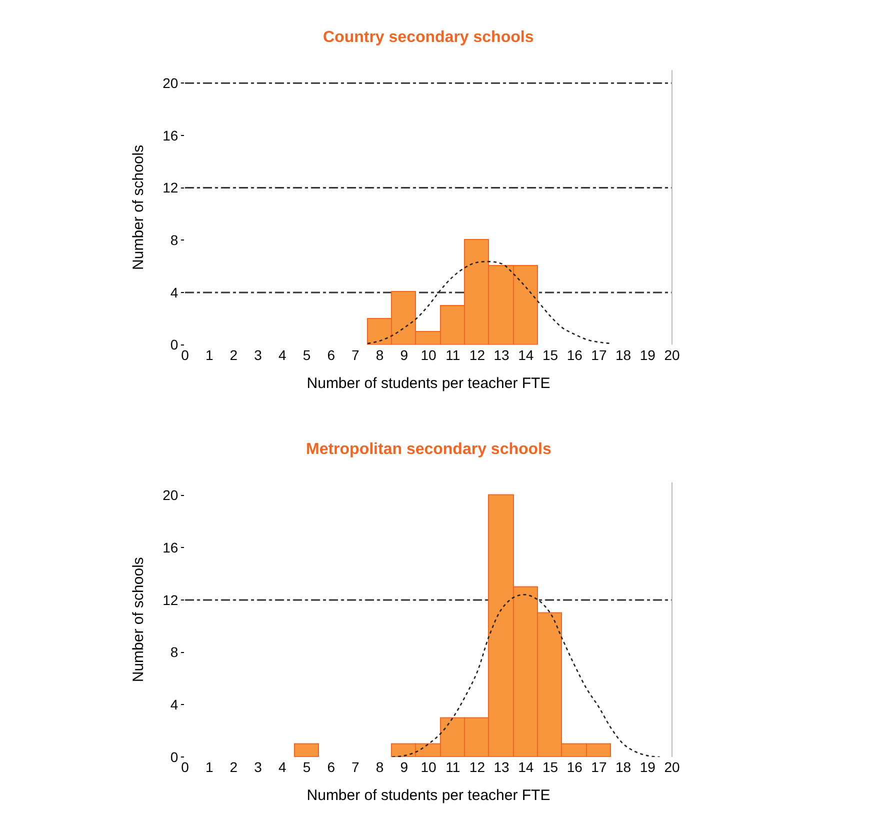  What do you see at coordinates (428, 37) in the screenshot?
I see `chart-title: Country secondary schools` at bounding box center [428, 37].